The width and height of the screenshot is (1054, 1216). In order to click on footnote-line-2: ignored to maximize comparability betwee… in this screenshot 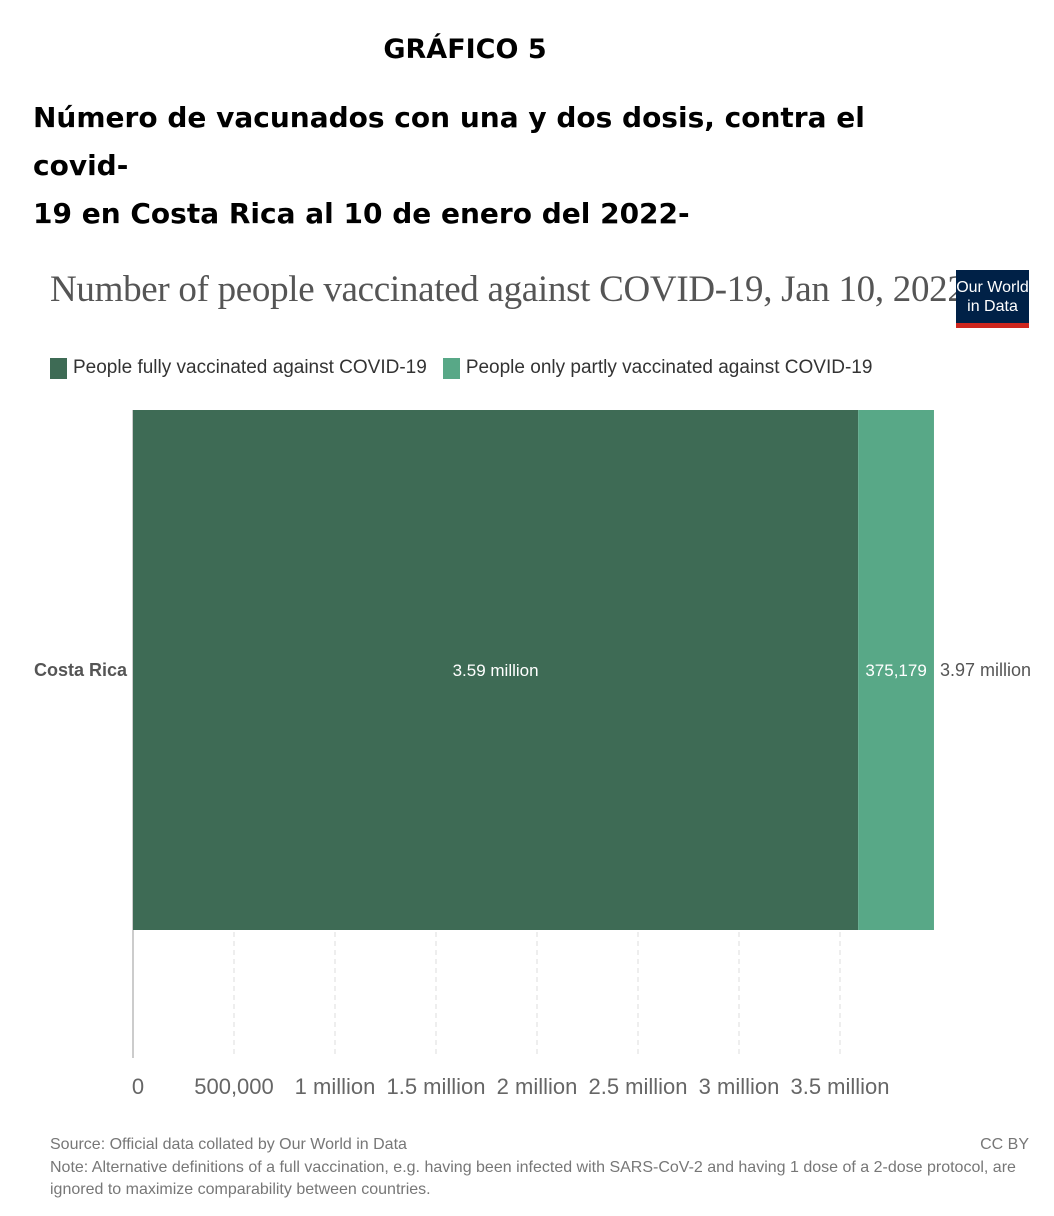, I will do `click(240, 1189)`.